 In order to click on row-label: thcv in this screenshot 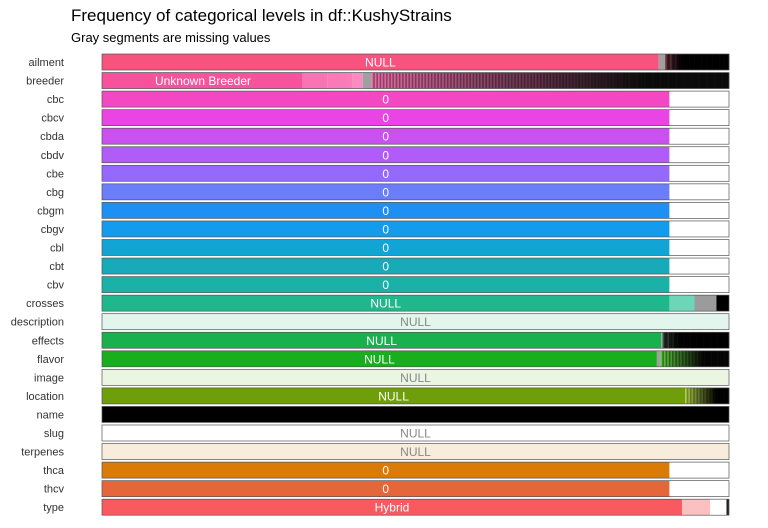, I will do `click(54, 490)`.